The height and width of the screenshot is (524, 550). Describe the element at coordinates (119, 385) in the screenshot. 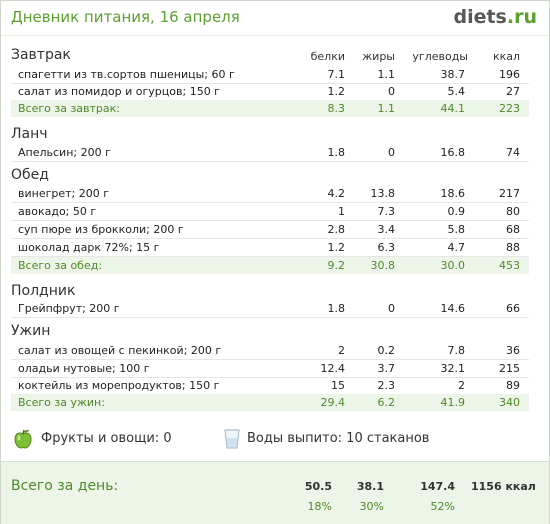

I see `food-name: коктейль из морепродуктов; 150 г` at that location.